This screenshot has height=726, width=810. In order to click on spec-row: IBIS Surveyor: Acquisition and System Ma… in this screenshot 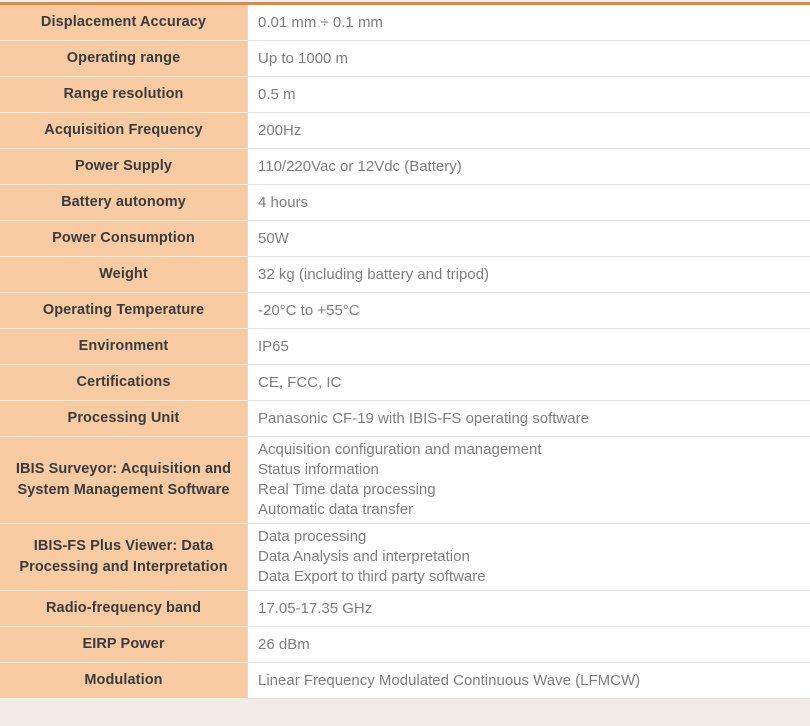, I will do `click(405, 480)`.